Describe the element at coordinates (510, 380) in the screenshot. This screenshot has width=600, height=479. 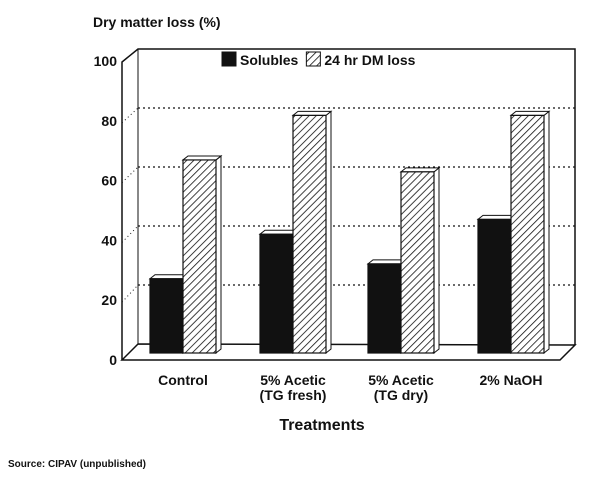
I see `x-tick-label: 2% NaOH` at that location.